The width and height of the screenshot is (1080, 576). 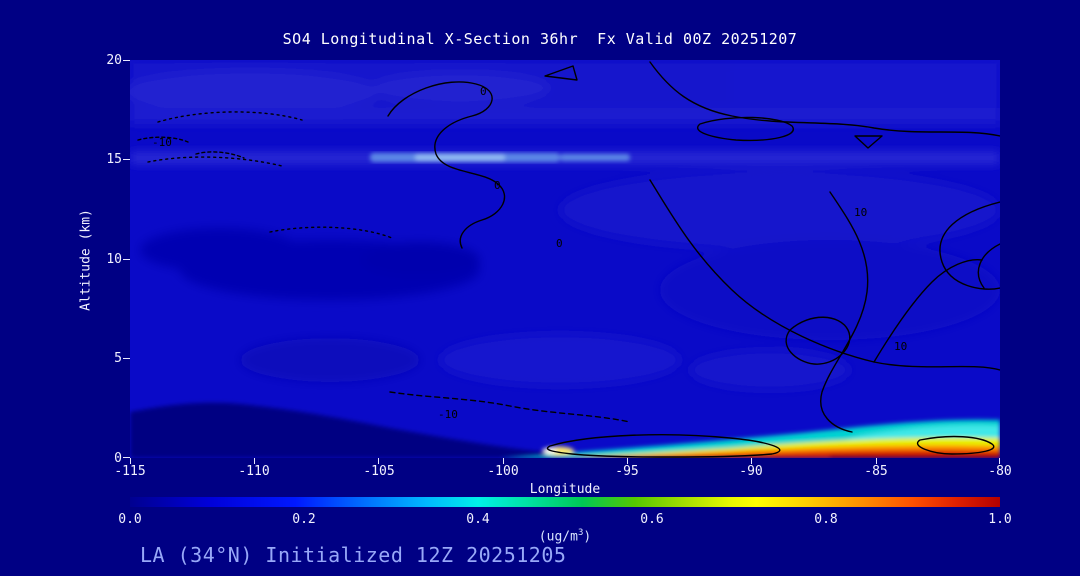 What do you see at coordinates (130, 519) in the screenshot?
I see `colorbar-tick-label: 0.0` at bounding box center [130, 519].